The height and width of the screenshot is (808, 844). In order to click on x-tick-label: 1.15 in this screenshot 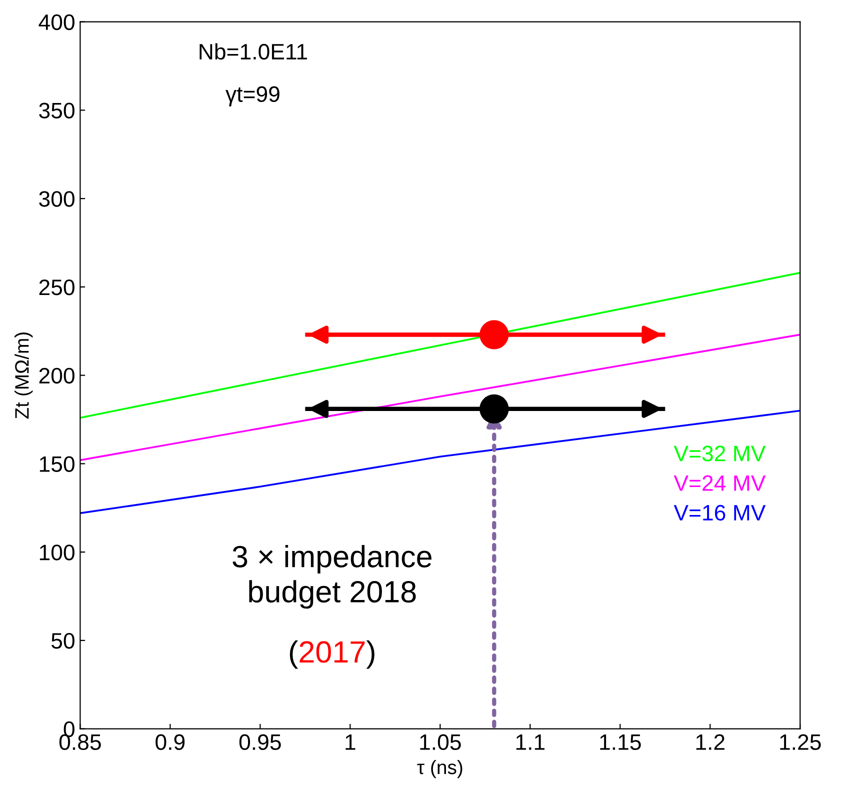, I will do `click(620, 742)`.